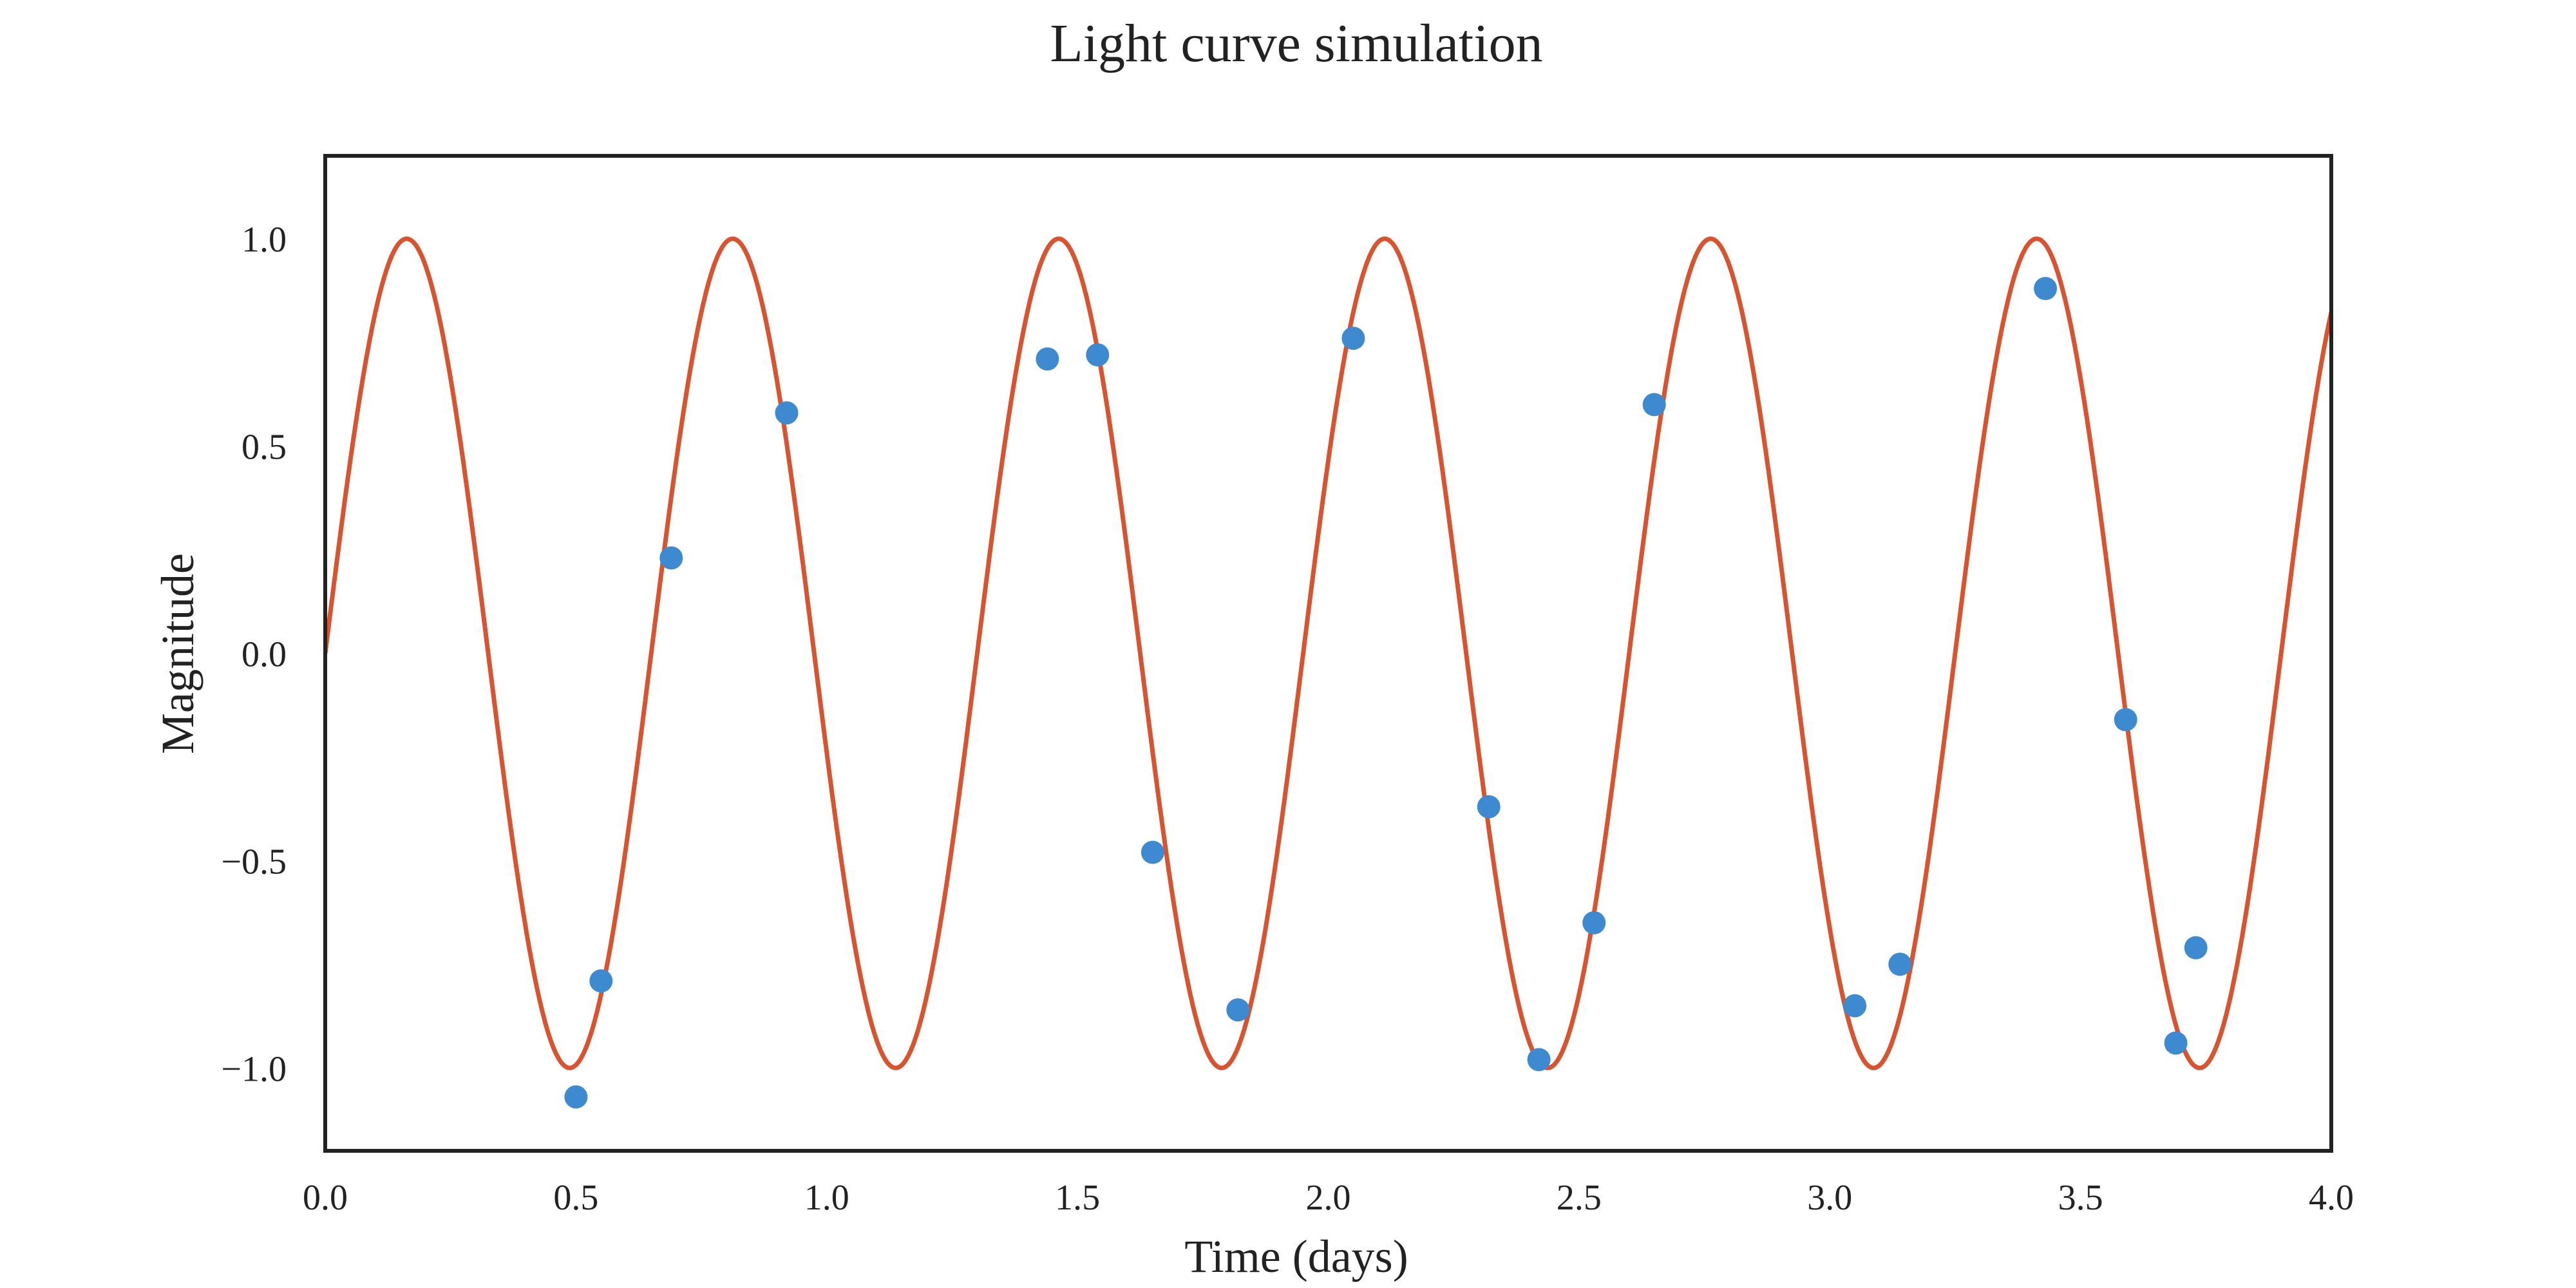 The image size is (2576, 1288). What do you see at coordinates (254, 862) in the screenshot?
I see `y-tick-label: −0.5` at bounding box center [254, 862].